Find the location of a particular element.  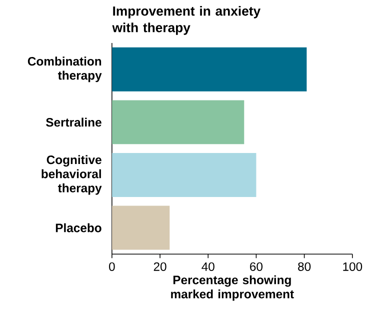

x-tick-label: 80 is located at coordinates (304, 267).